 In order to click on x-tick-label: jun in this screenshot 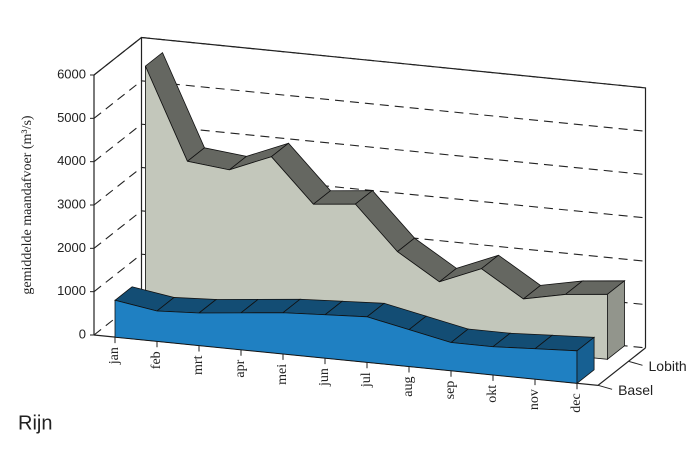, I will do `click(324, 377)`.